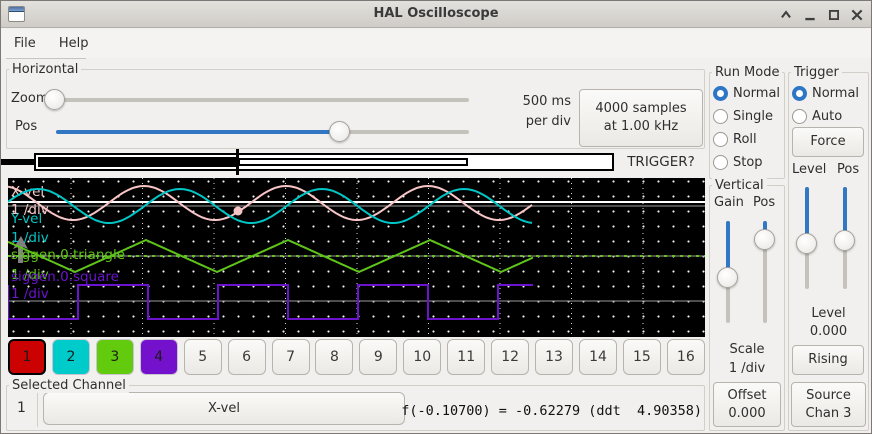 The width and height of the screenshot is (872, 434). What do you see at coordinates (597, 357) in the screenshot?
I see `channel-button-14: 14` at bounding box center [597, 357].